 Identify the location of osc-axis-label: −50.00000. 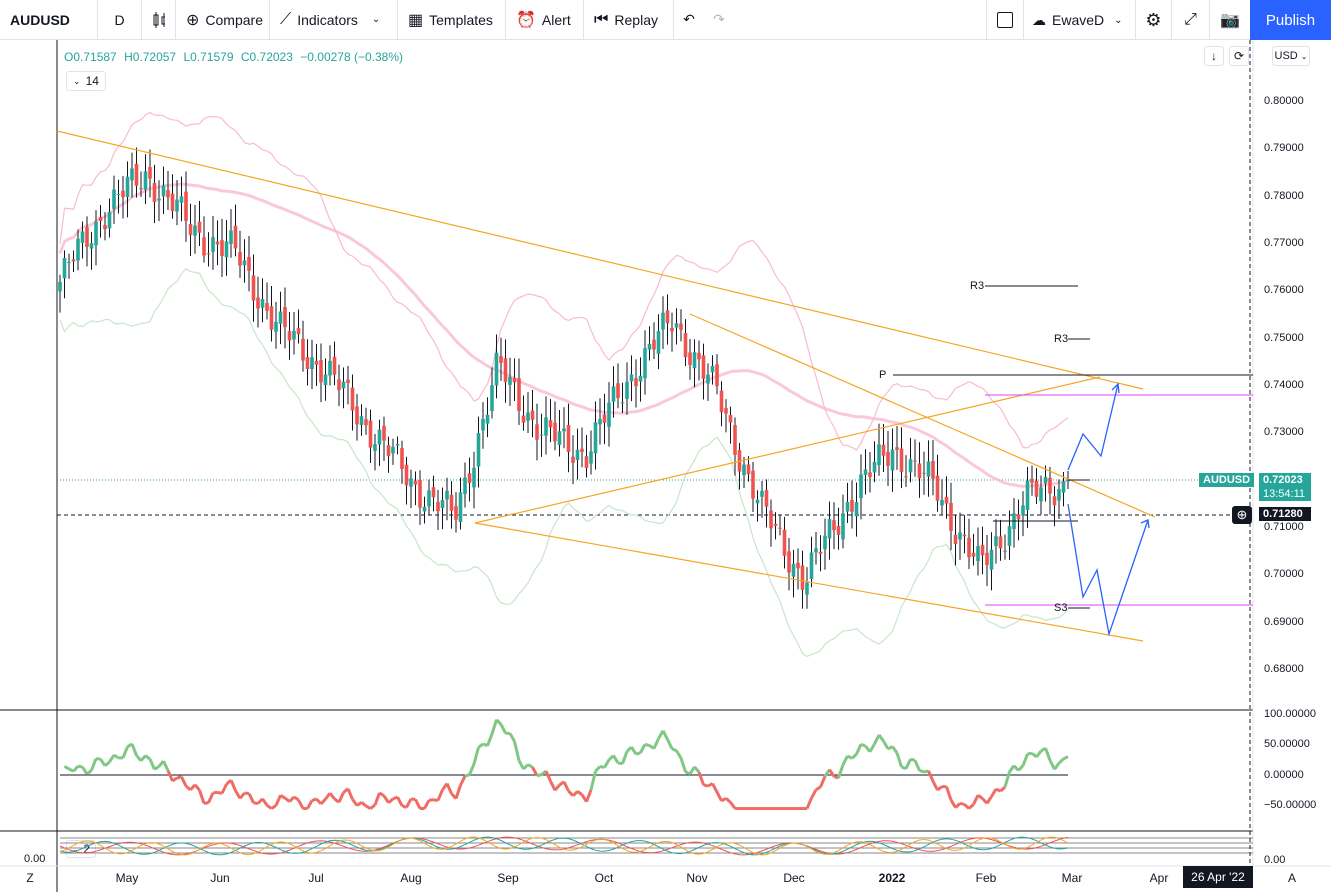
(1290, 805).